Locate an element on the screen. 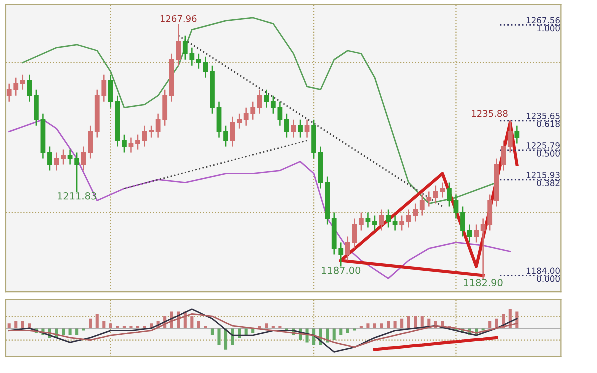 This screenshot has height=373, width=597. annotation: 1187.00 is located at coordinates (341, 270).